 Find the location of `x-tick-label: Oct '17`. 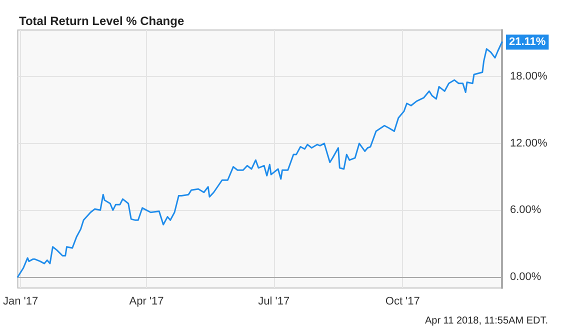

x-tick-label: Oct '17 is located at coordinates (402, 302).